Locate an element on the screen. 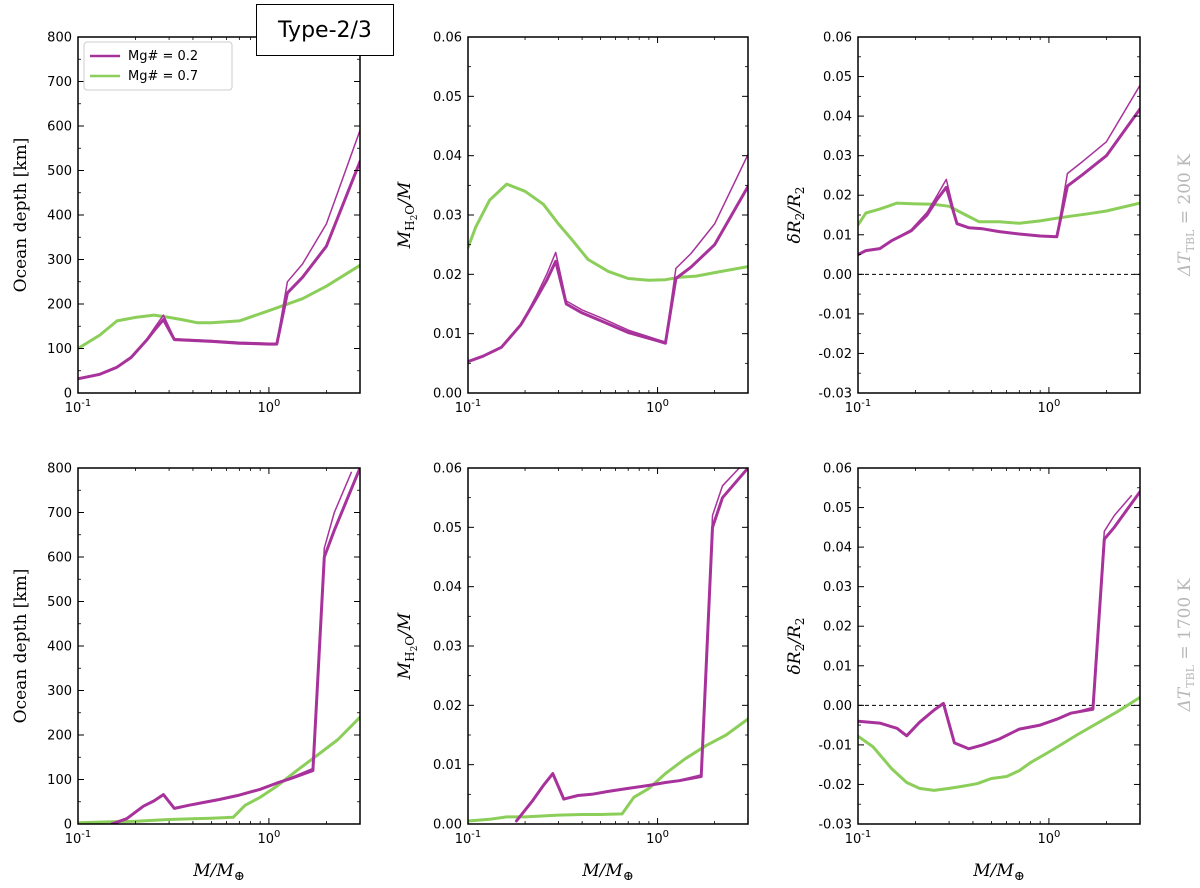 The width and height of the screenshot is (1200, 888). legend: Mg# = 0.2 Mg# = 0.7 is located at coordinates (158, 66).